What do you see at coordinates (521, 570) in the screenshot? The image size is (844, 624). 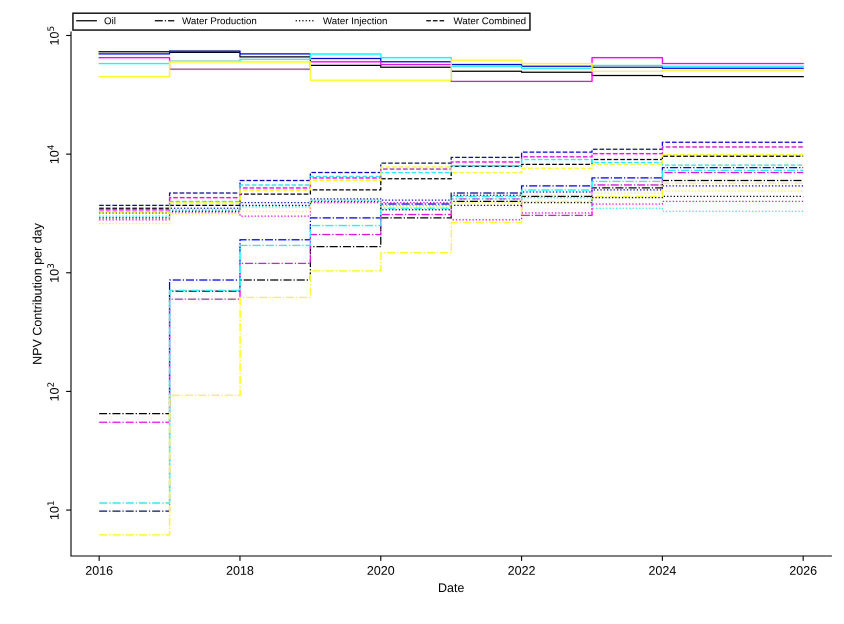 I see `x-tick-label: 2022` at bounding box center [521, 570].